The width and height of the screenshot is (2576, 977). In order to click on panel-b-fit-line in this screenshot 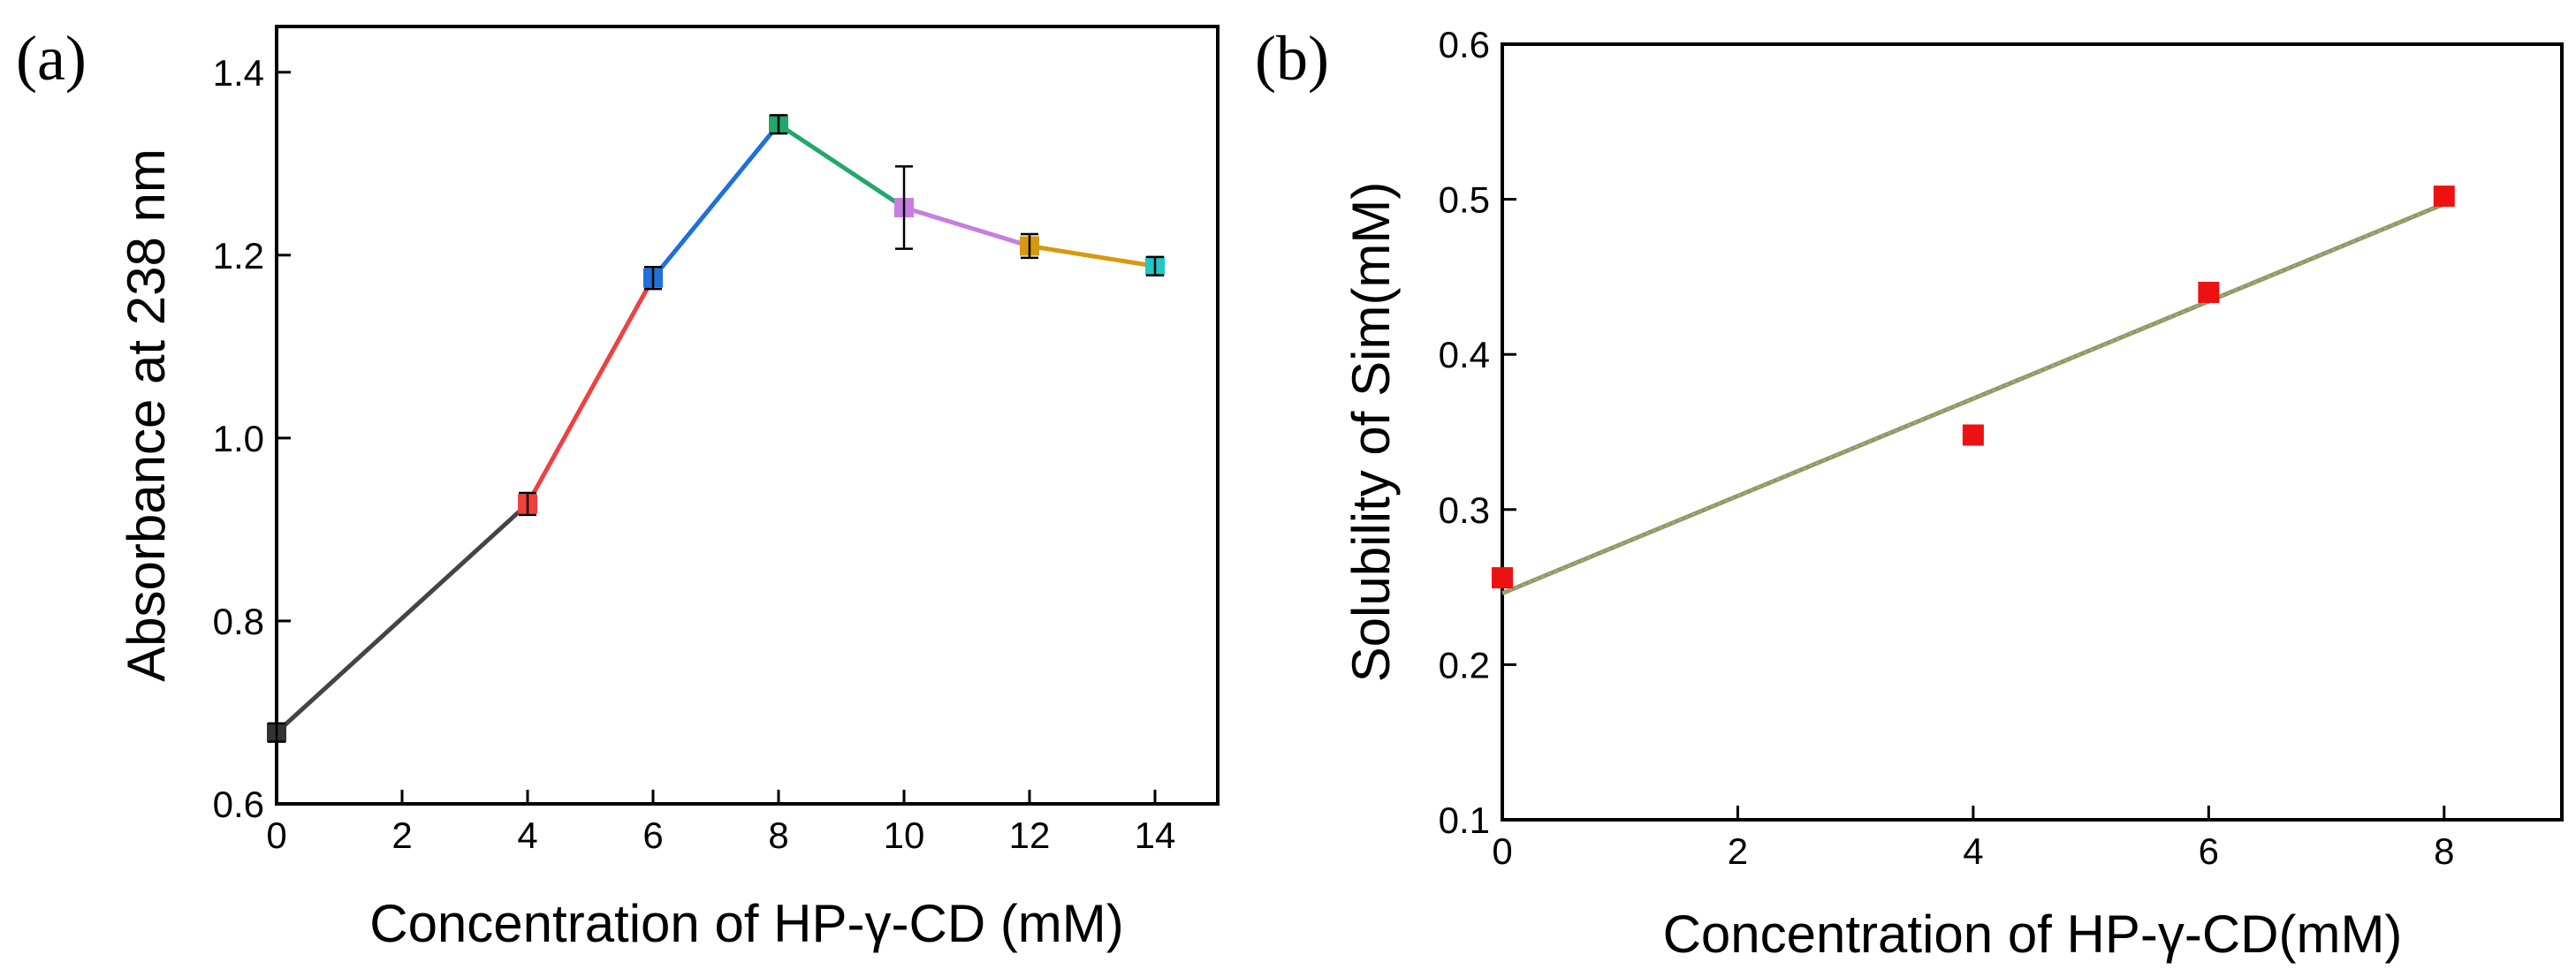, I will do `click(1973, 398)`.